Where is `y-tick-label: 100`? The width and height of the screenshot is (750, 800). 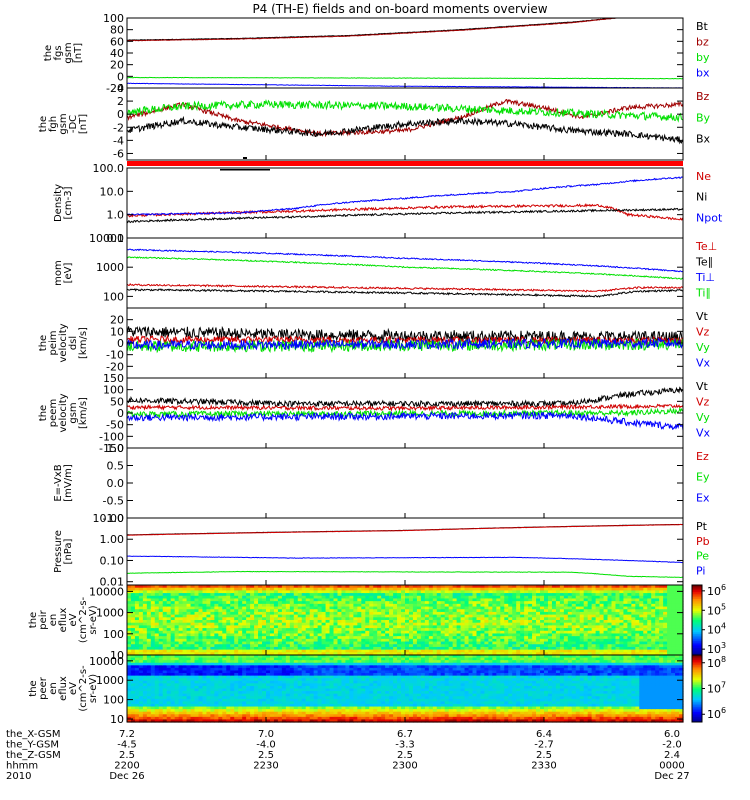 y-tick-label: 100 is located at coordinates (113, 296).